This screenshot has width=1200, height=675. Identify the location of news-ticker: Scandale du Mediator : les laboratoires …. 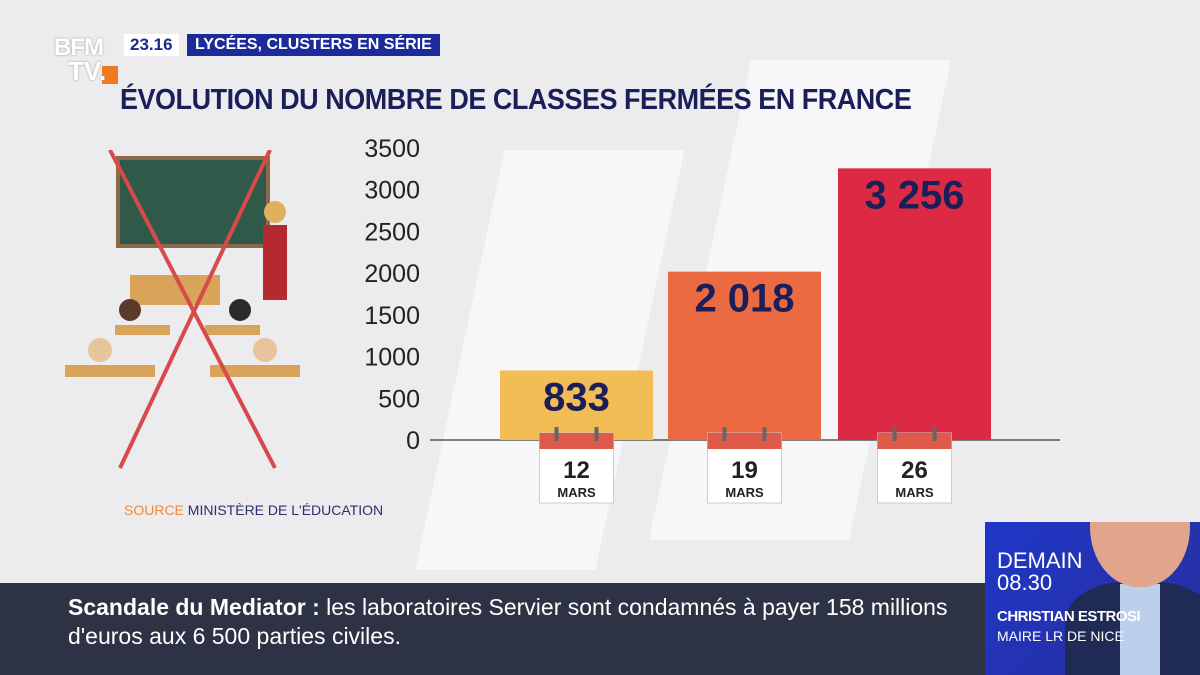
(492, 629).